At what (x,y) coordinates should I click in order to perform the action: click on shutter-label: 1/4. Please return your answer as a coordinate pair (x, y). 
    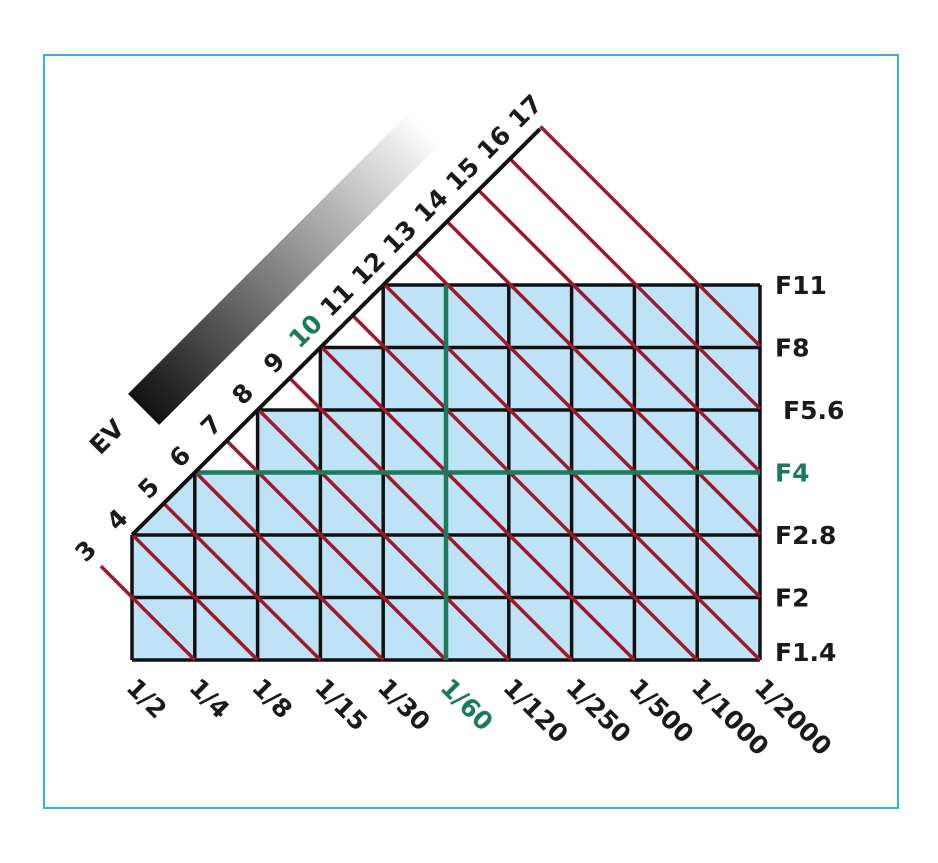
    Looking at the image, I should click on (210, 699).